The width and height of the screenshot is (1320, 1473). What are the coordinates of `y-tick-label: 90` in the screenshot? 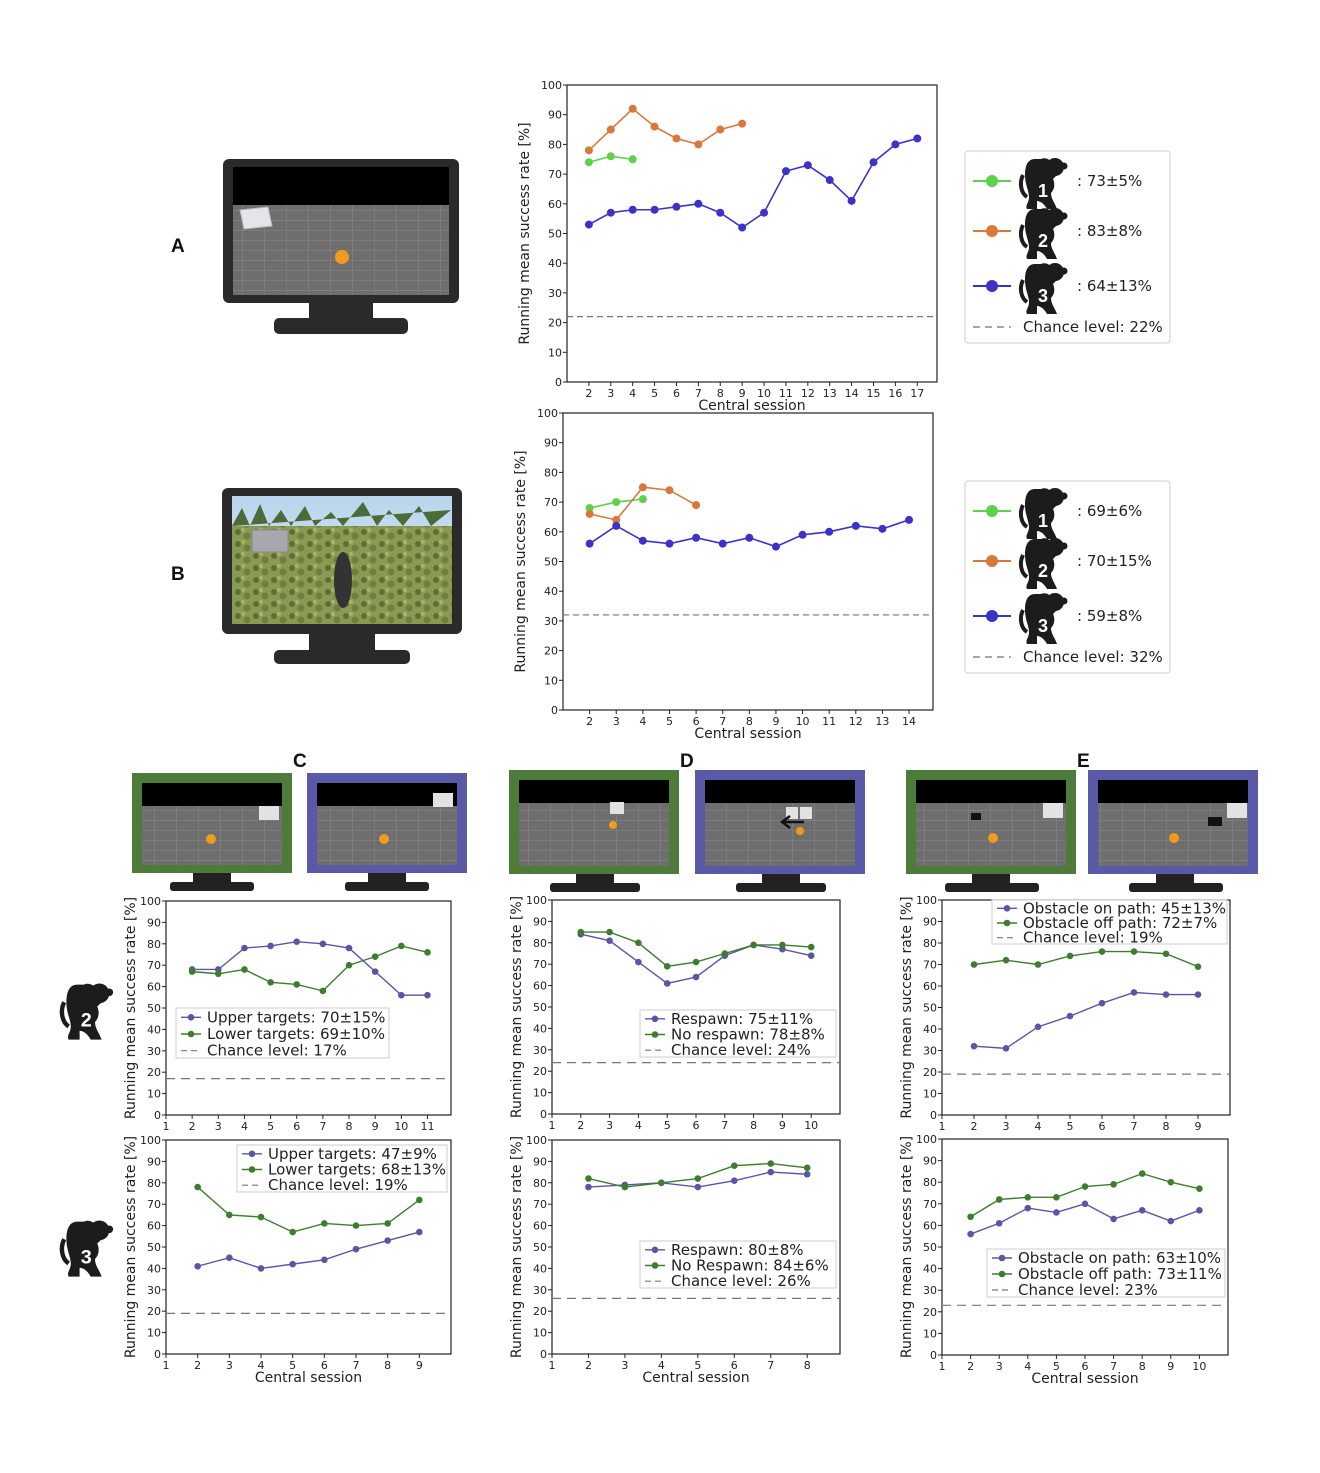 It's located at (551, 443).